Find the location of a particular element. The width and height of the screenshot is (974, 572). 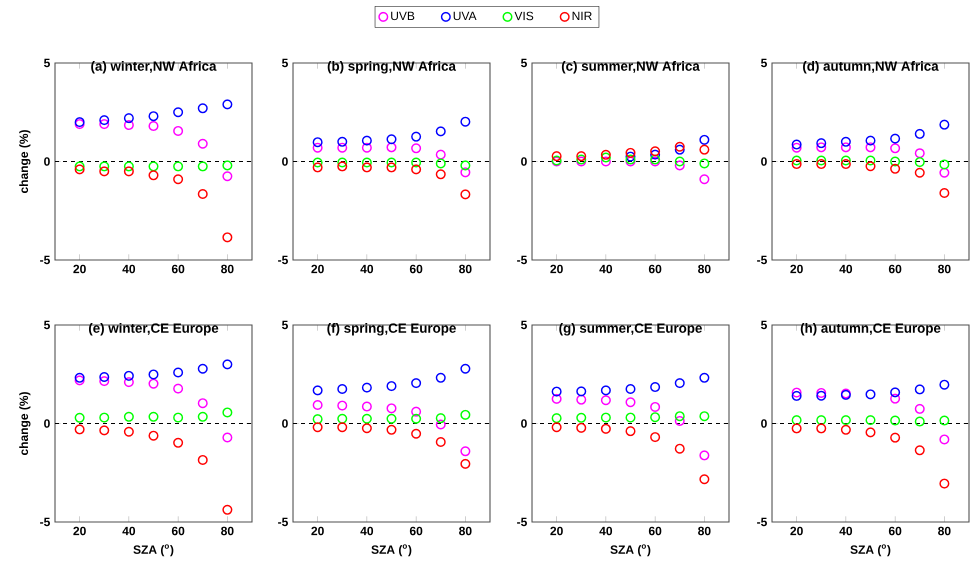

legend-label: UVB is located at coordinates (402, 16).